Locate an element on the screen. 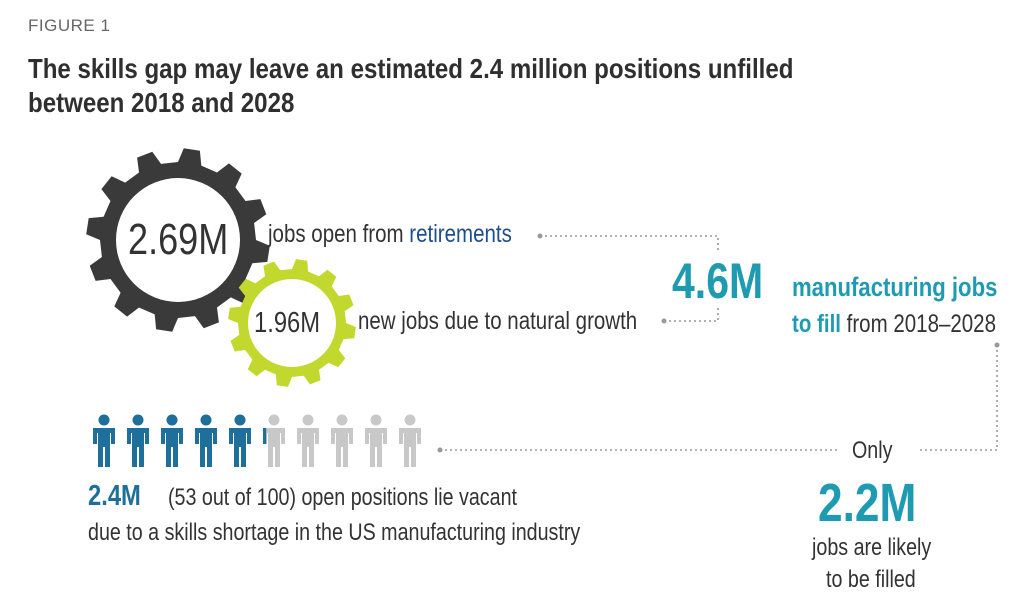 The width and height of the screenshot is (1024, 615). retirements-label-highlight: retirements is located at coordinates (460, 234).